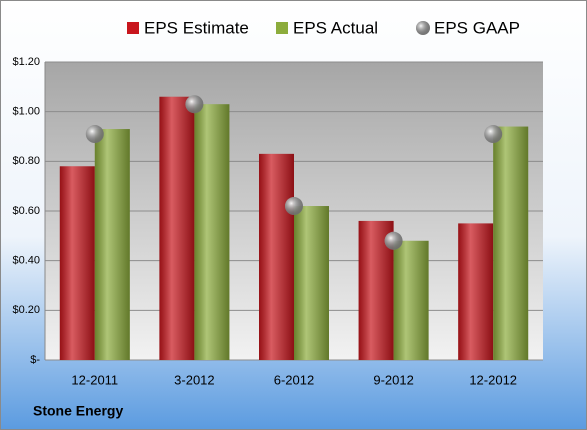  What do you see at coordinates (78, 411) in the screenshot?
I see `footer: Stone Energy` at bounding box center [78, 411].